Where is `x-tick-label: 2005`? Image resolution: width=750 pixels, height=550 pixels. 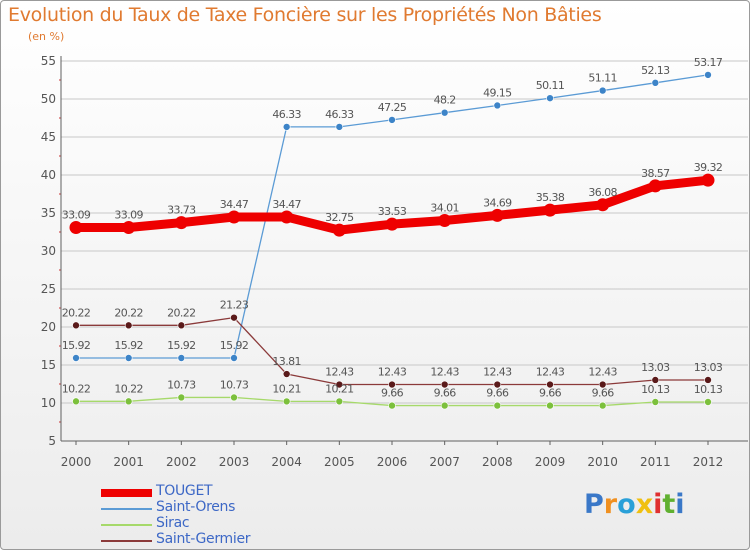 x-tick-label: 2005 is located at coordinates (339, 462).